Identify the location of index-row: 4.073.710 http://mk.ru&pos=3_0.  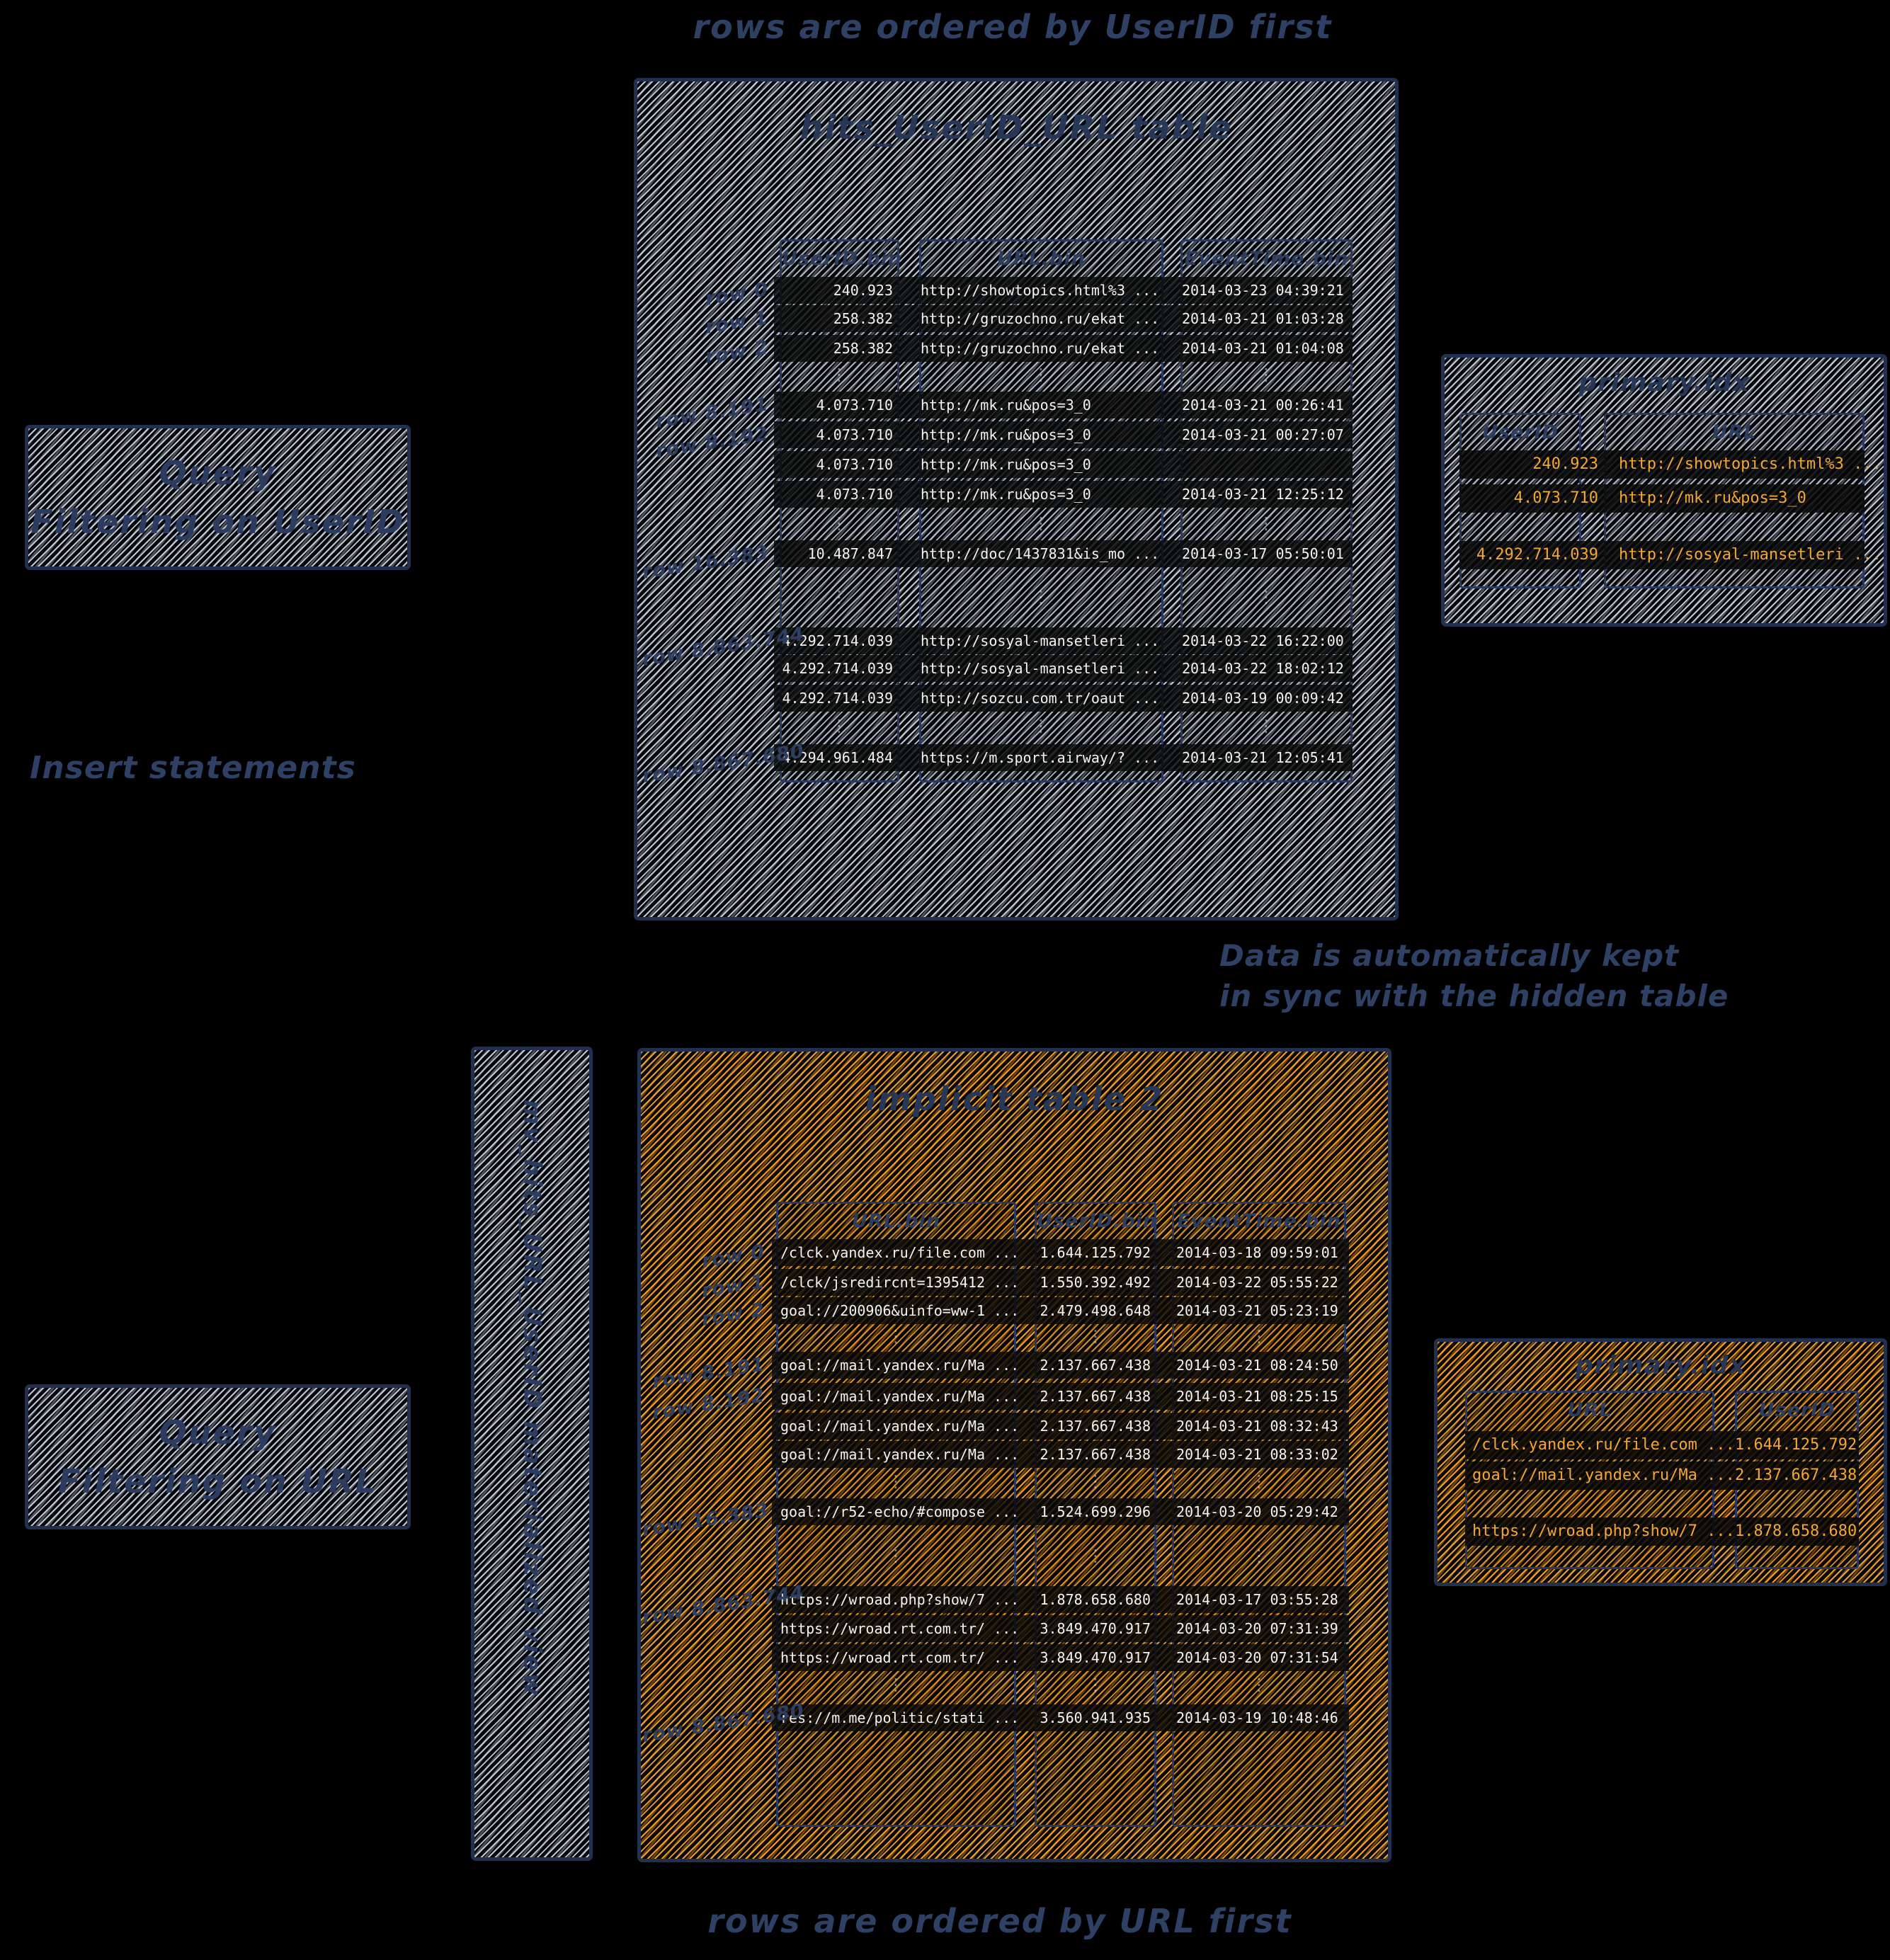
(1662, 498).